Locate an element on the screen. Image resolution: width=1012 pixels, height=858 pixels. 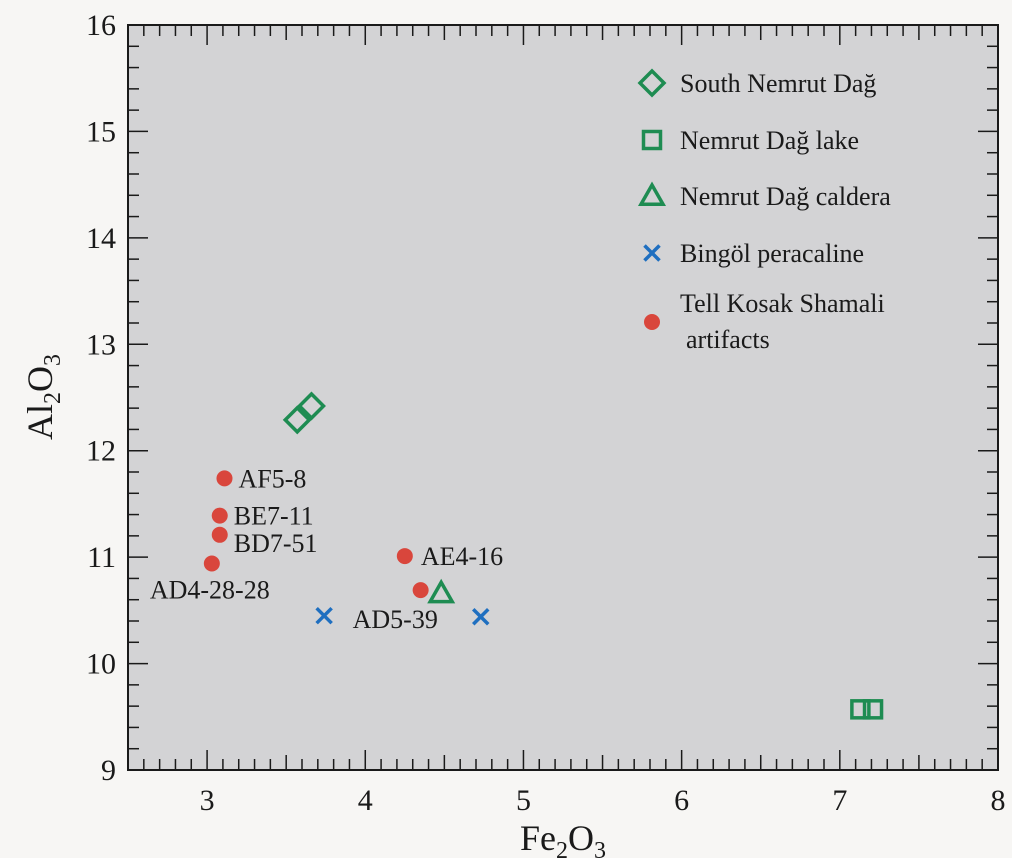
x-tick-label: 8 is located at coordinates (998, 800).